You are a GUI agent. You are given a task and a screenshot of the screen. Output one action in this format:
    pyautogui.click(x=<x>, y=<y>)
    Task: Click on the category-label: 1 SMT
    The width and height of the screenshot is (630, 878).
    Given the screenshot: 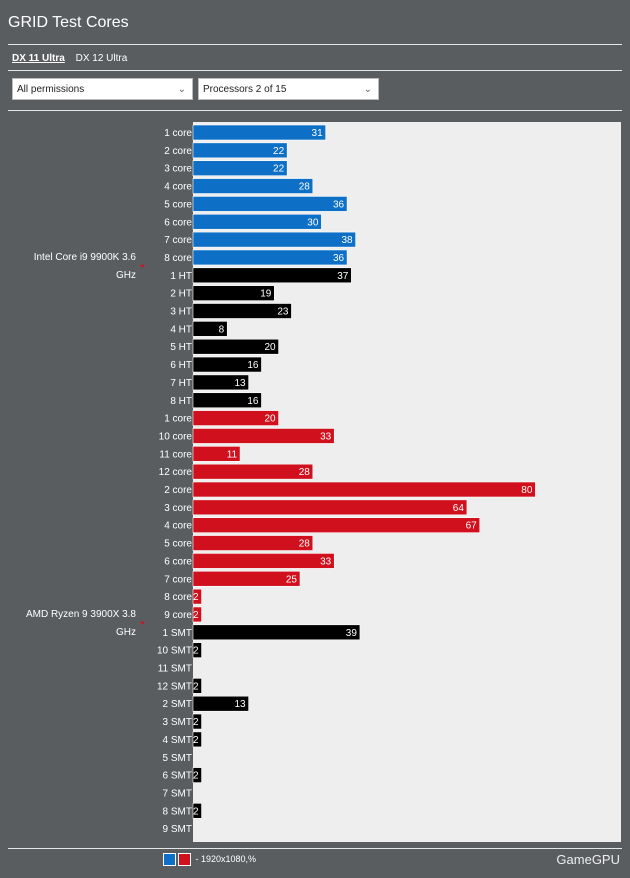 What is the action you would take?
    pyautogui.click(x=177, y=633)
    